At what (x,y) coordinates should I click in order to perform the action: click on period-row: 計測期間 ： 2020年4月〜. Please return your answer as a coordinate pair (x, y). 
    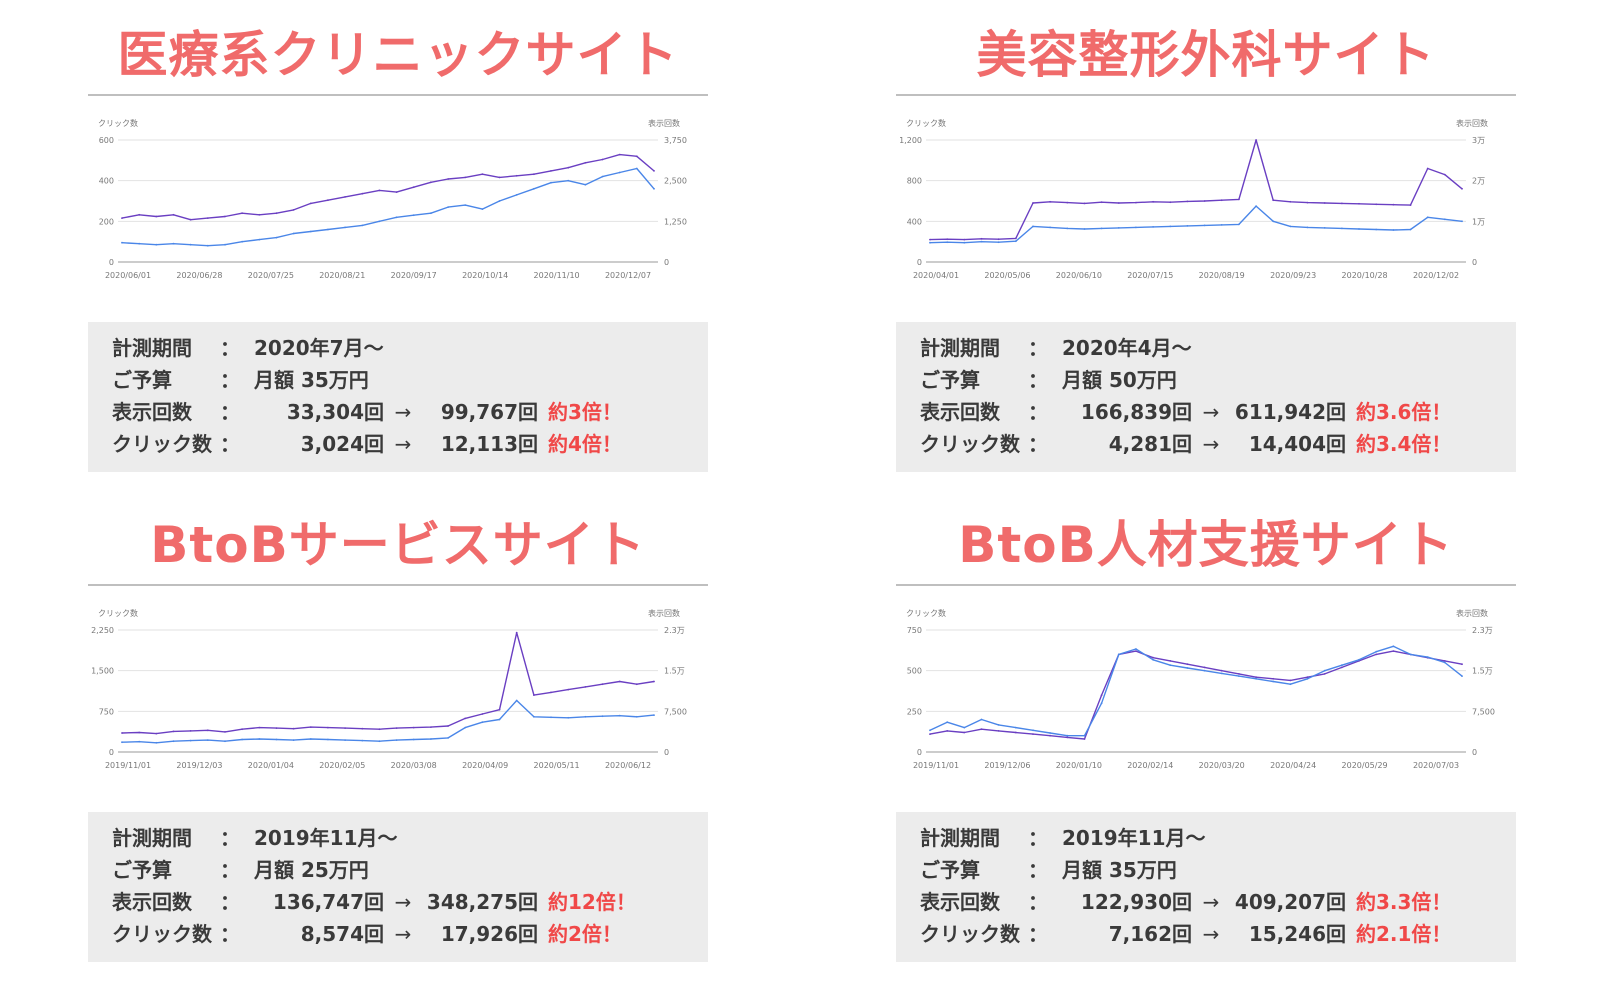
    Looking at the image, I should click on (1206, 348).